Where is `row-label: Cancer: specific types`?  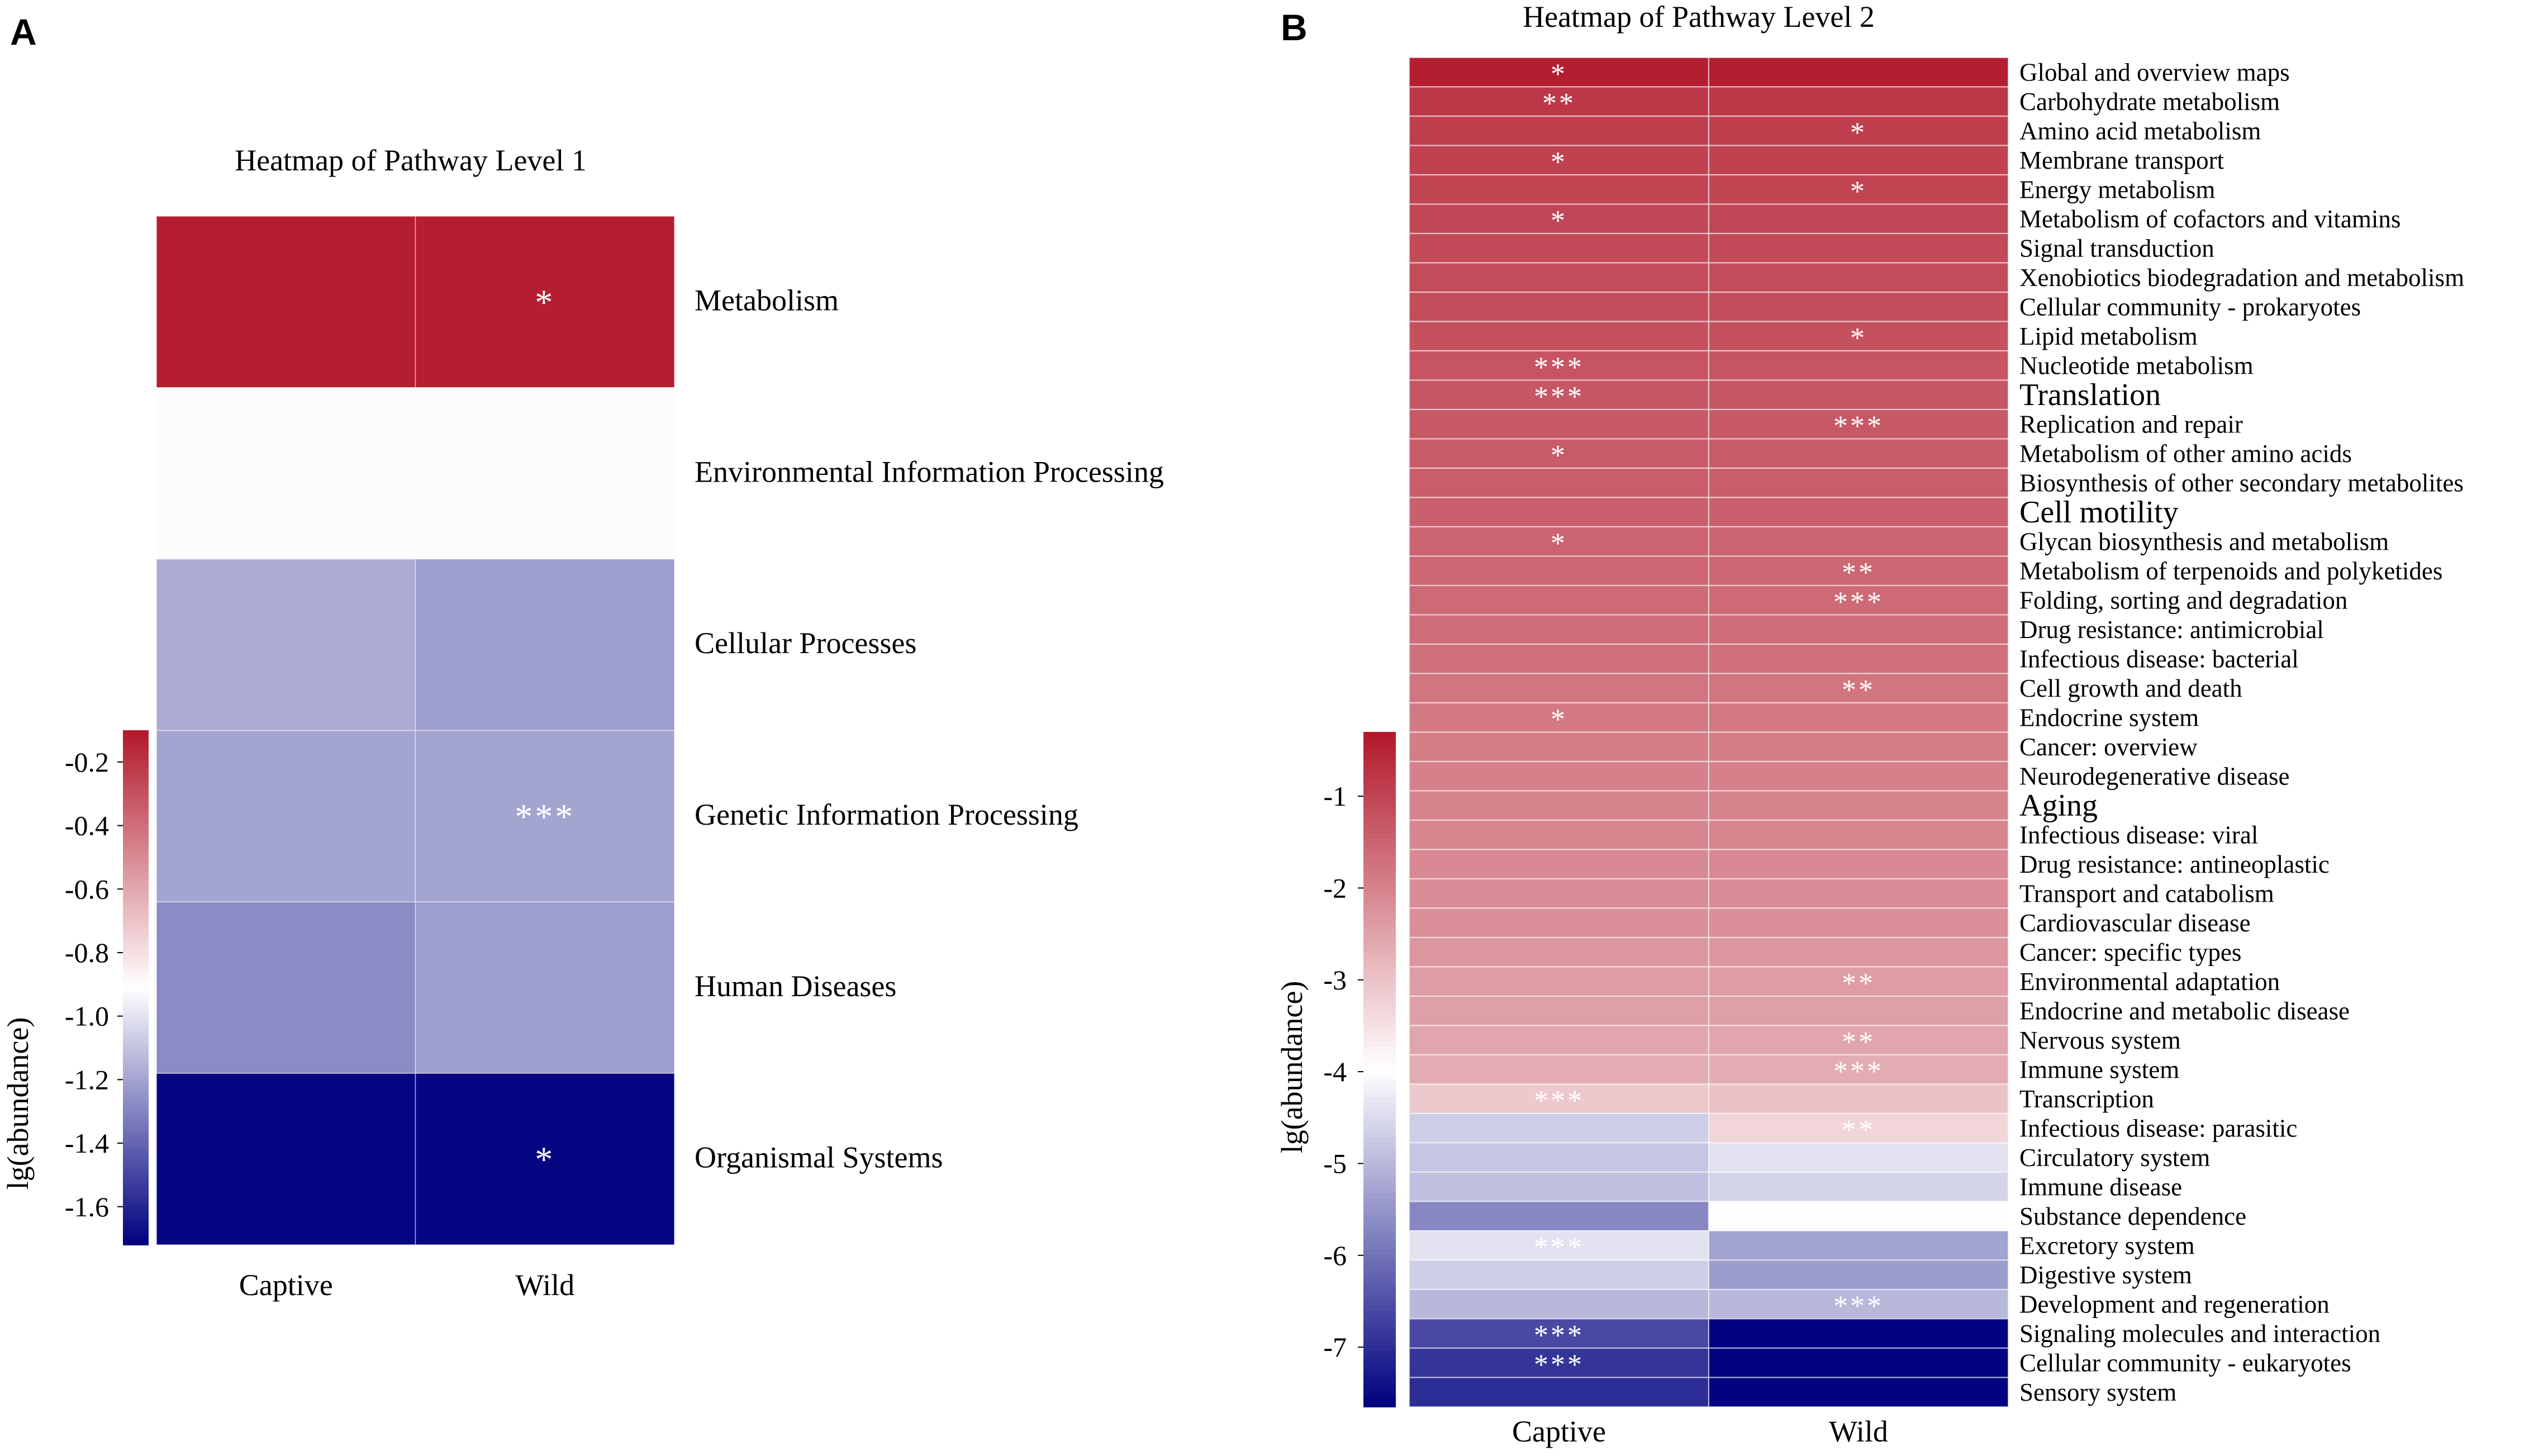 row-label: Cancer: specific types is located at coordinates (2130, 952).